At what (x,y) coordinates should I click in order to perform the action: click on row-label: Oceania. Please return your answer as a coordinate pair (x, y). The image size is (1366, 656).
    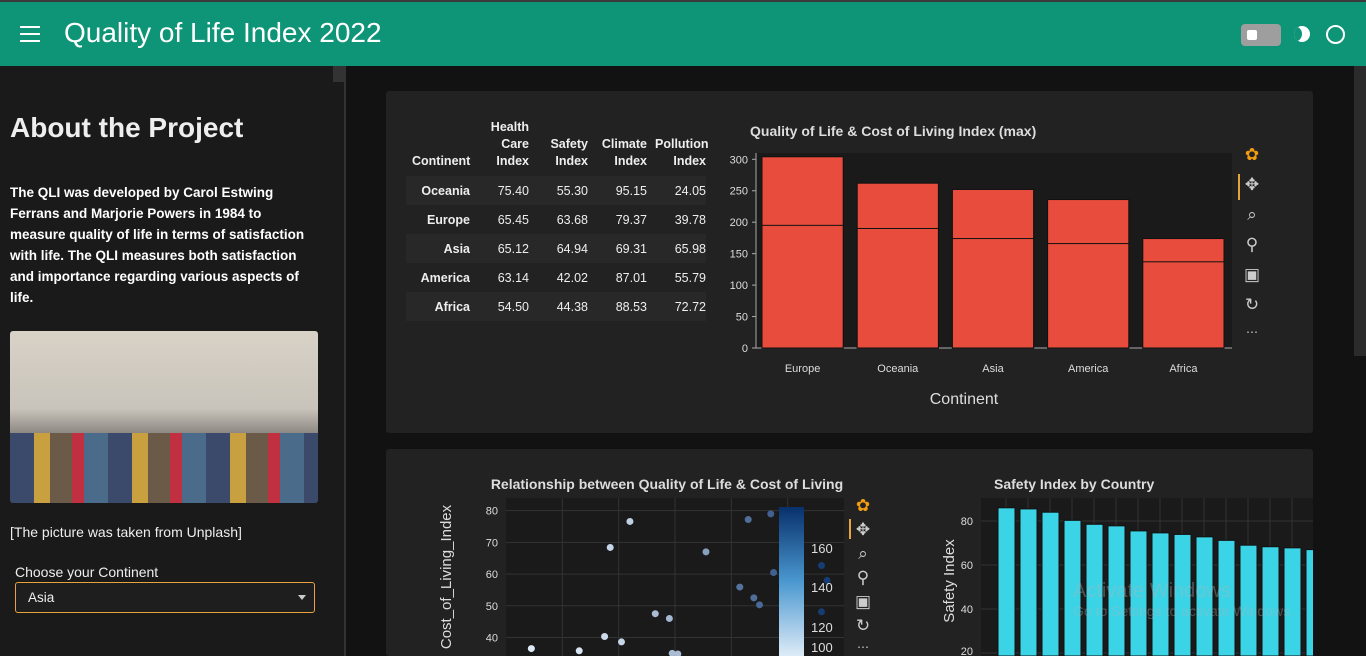
    Looking at the image, I should click on (445, 190).